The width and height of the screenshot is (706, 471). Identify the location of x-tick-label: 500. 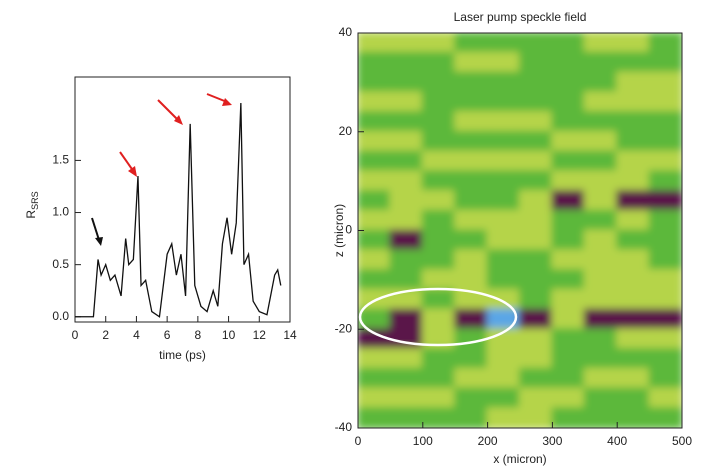
(682, 441).